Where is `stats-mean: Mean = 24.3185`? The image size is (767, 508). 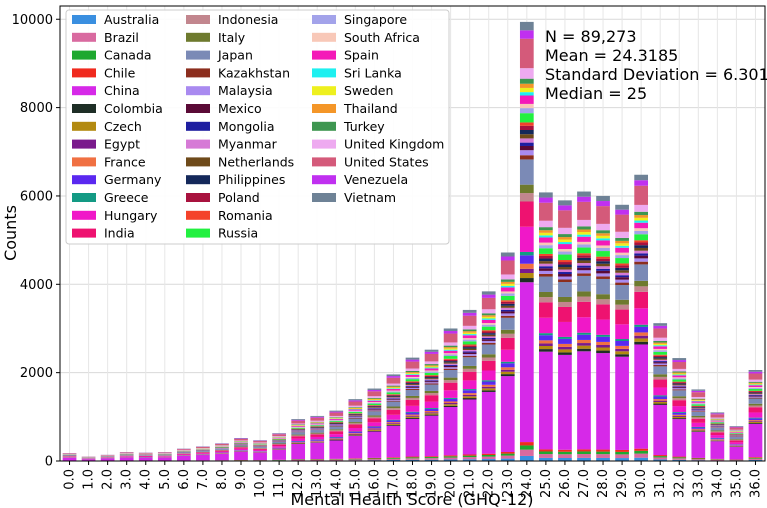 stats-mean: Mean = 24.3185 is located at coordinates (611, 55).